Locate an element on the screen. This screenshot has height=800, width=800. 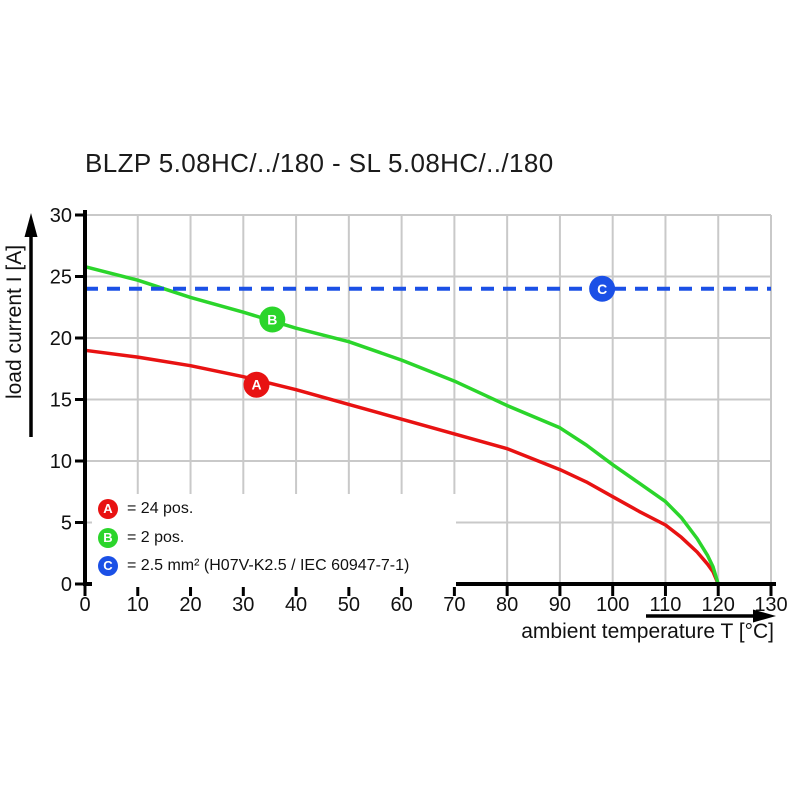
chart-title: BLZP 5.08HC/../180 - SL 5.08HC/../180 is located at coordinates (319, 163).